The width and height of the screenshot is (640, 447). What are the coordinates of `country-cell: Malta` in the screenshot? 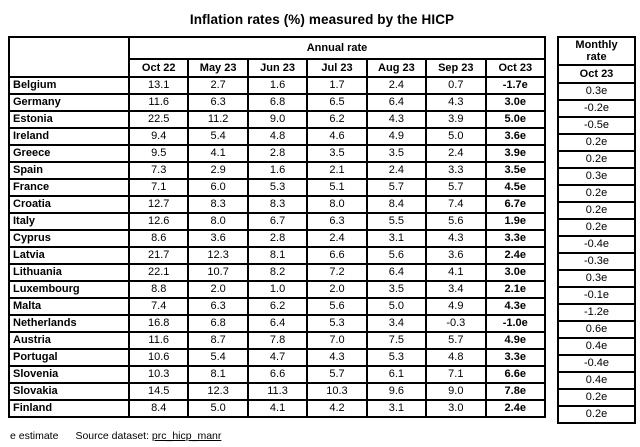 It's located at (69, 306).